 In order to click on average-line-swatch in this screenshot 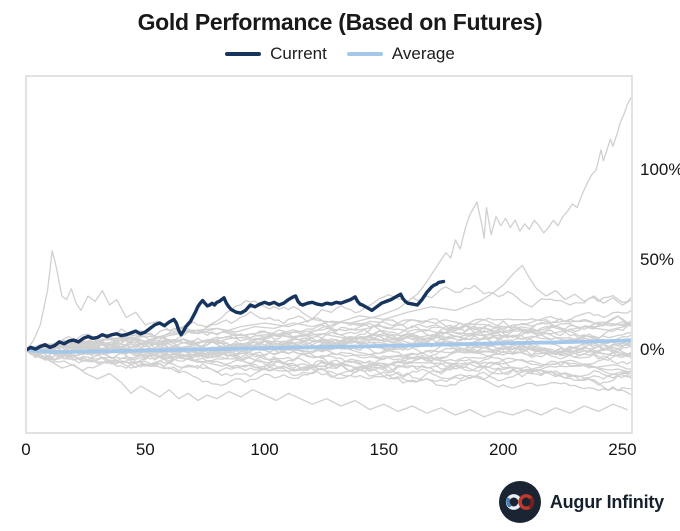, I will do `click(364, 54)`.